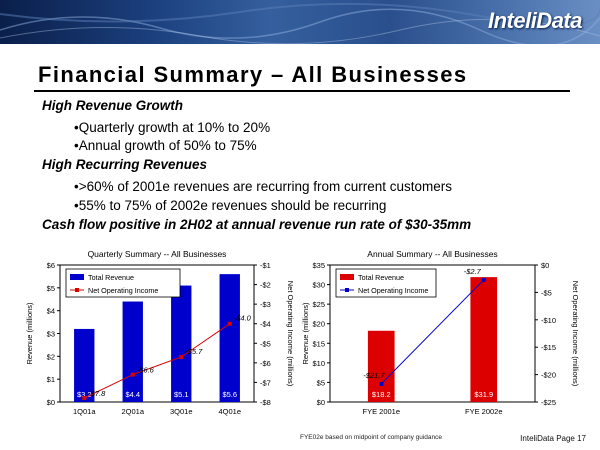  I want to click on y-tick-label: $2, so click(51, 356).